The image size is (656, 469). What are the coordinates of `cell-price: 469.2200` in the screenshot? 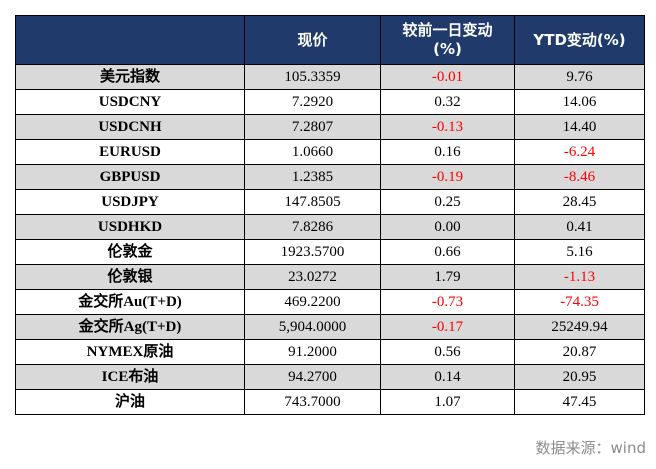 It's located at (312, 302).